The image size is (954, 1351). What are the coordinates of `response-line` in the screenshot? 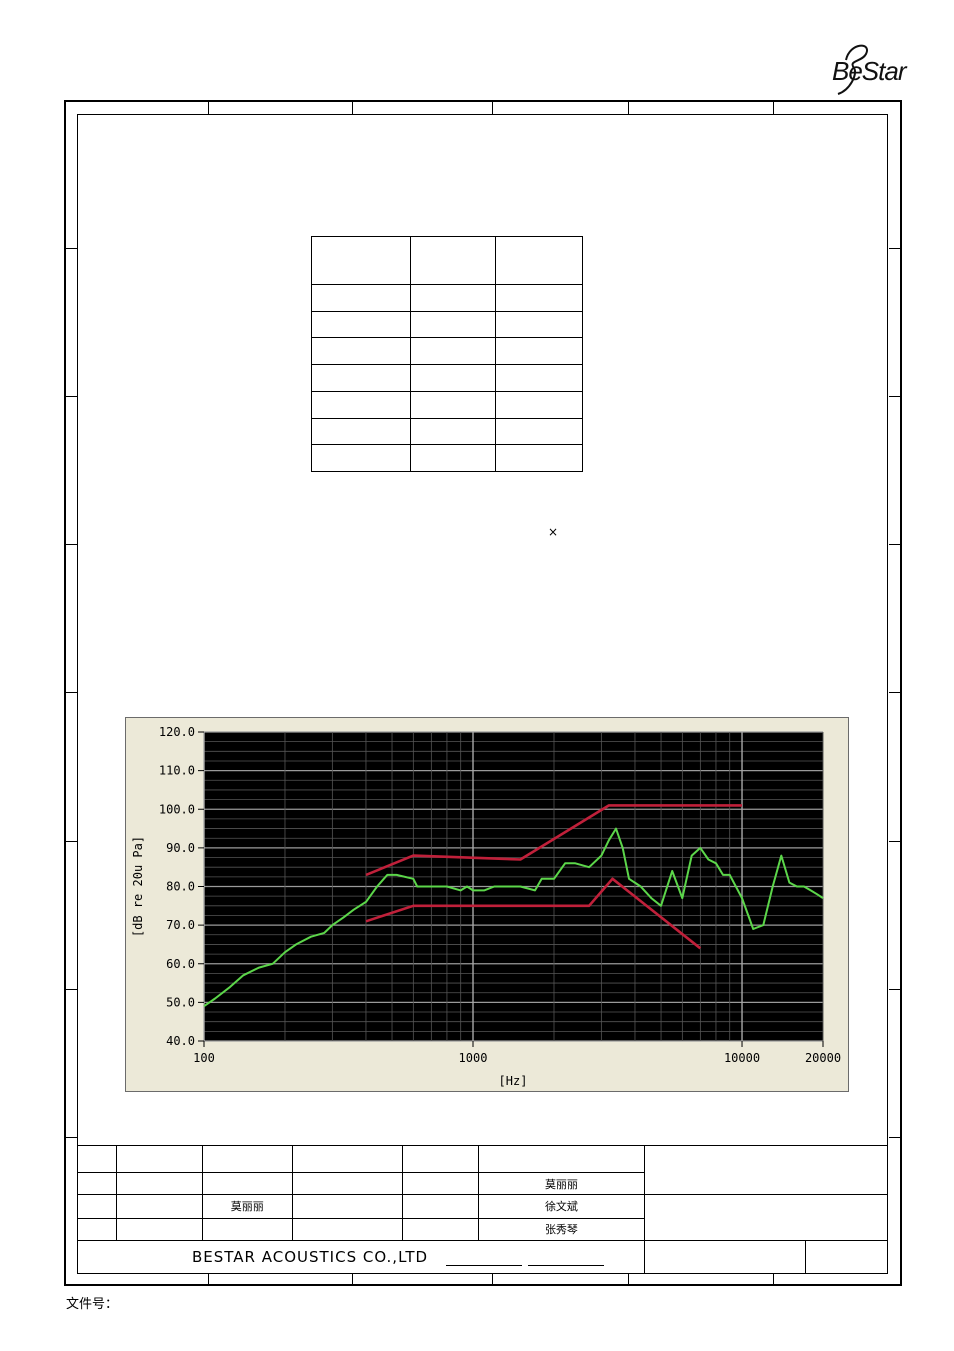 It's located at (513, 917).